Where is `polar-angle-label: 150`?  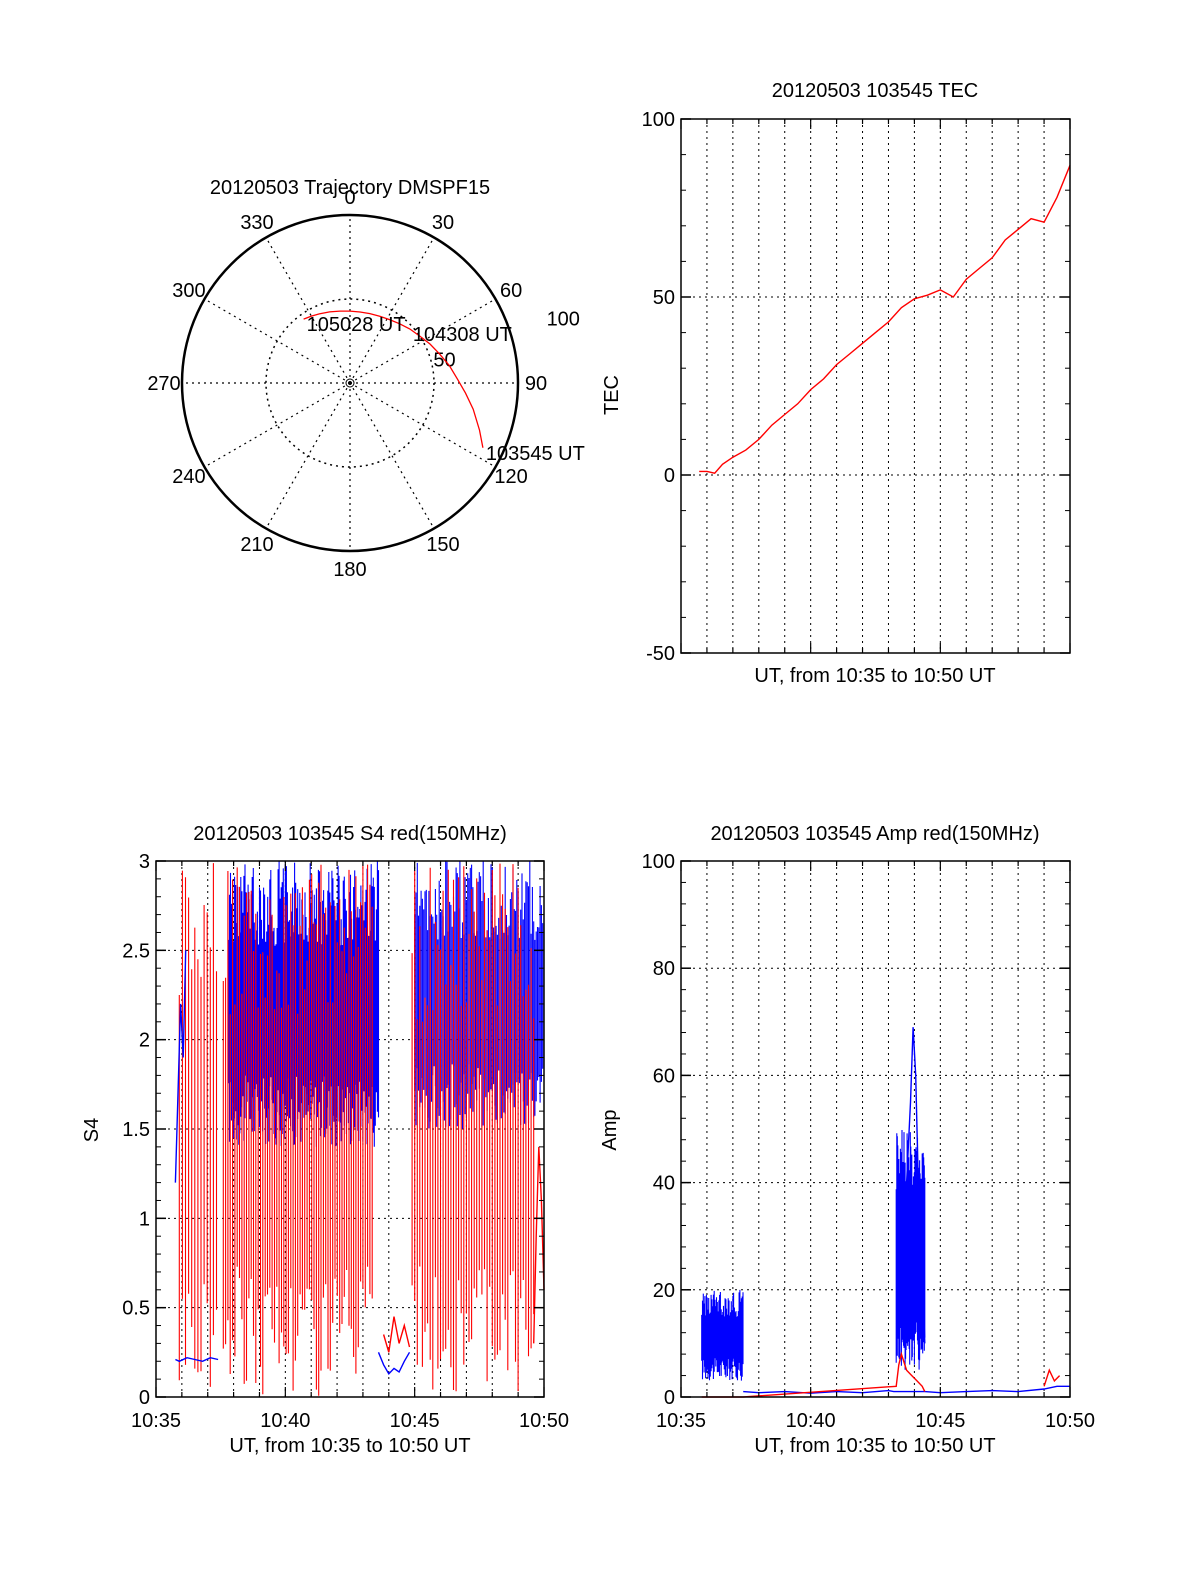 polar-angle-label: 150 is located at coordinates (442, 545).